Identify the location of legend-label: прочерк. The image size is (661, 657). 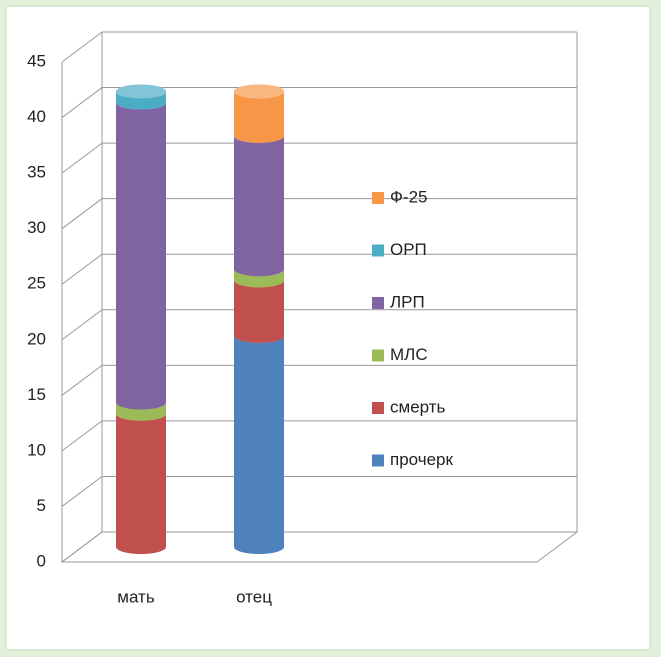
(422, 459).